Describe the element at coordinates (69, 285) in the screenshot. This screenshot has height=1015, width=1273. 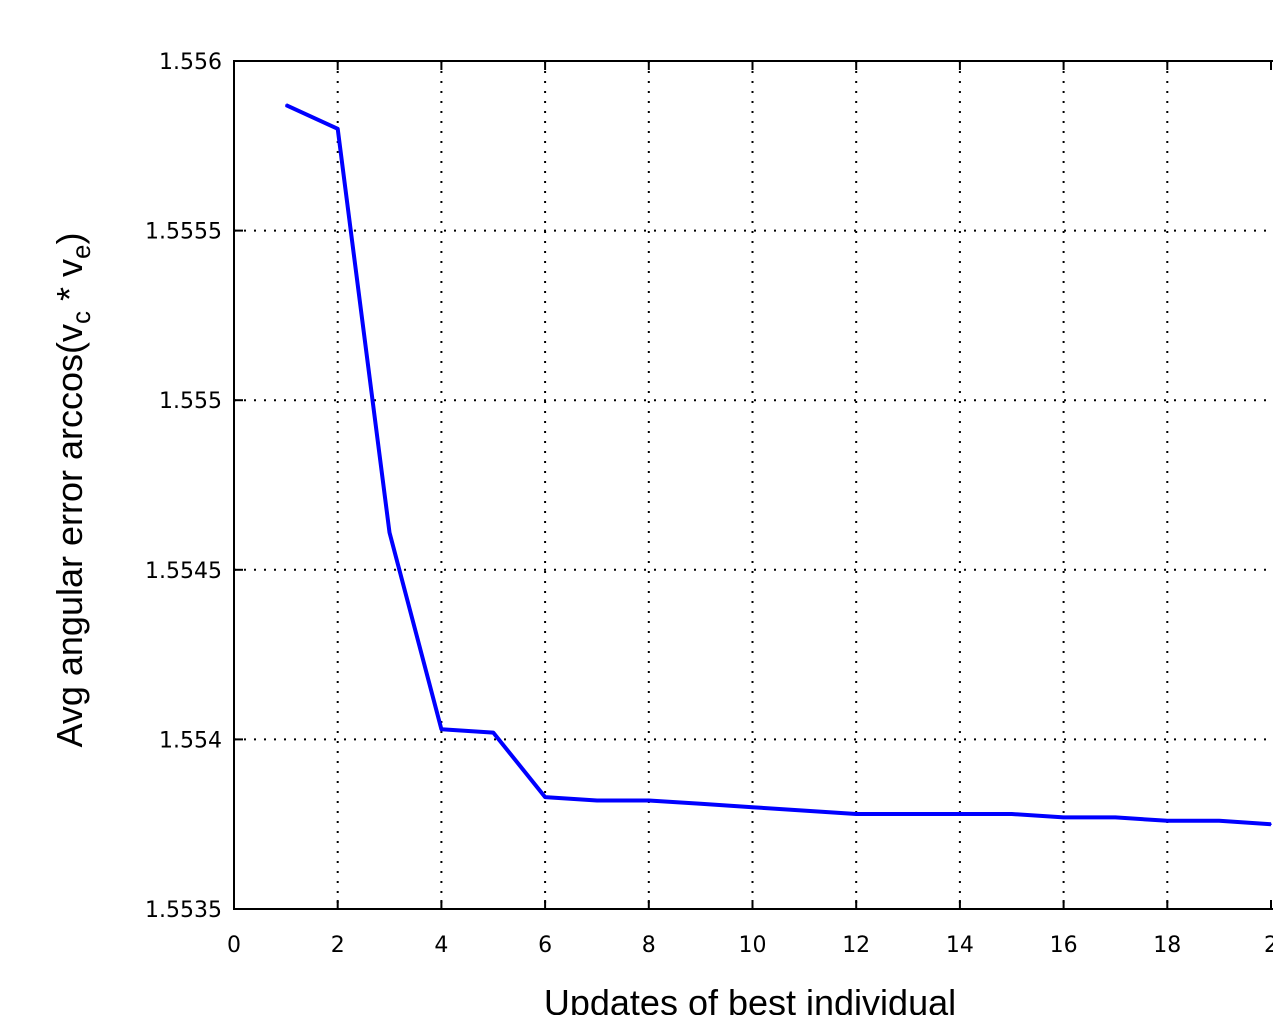
I see `y-axis-title-middle: * v` at that location.